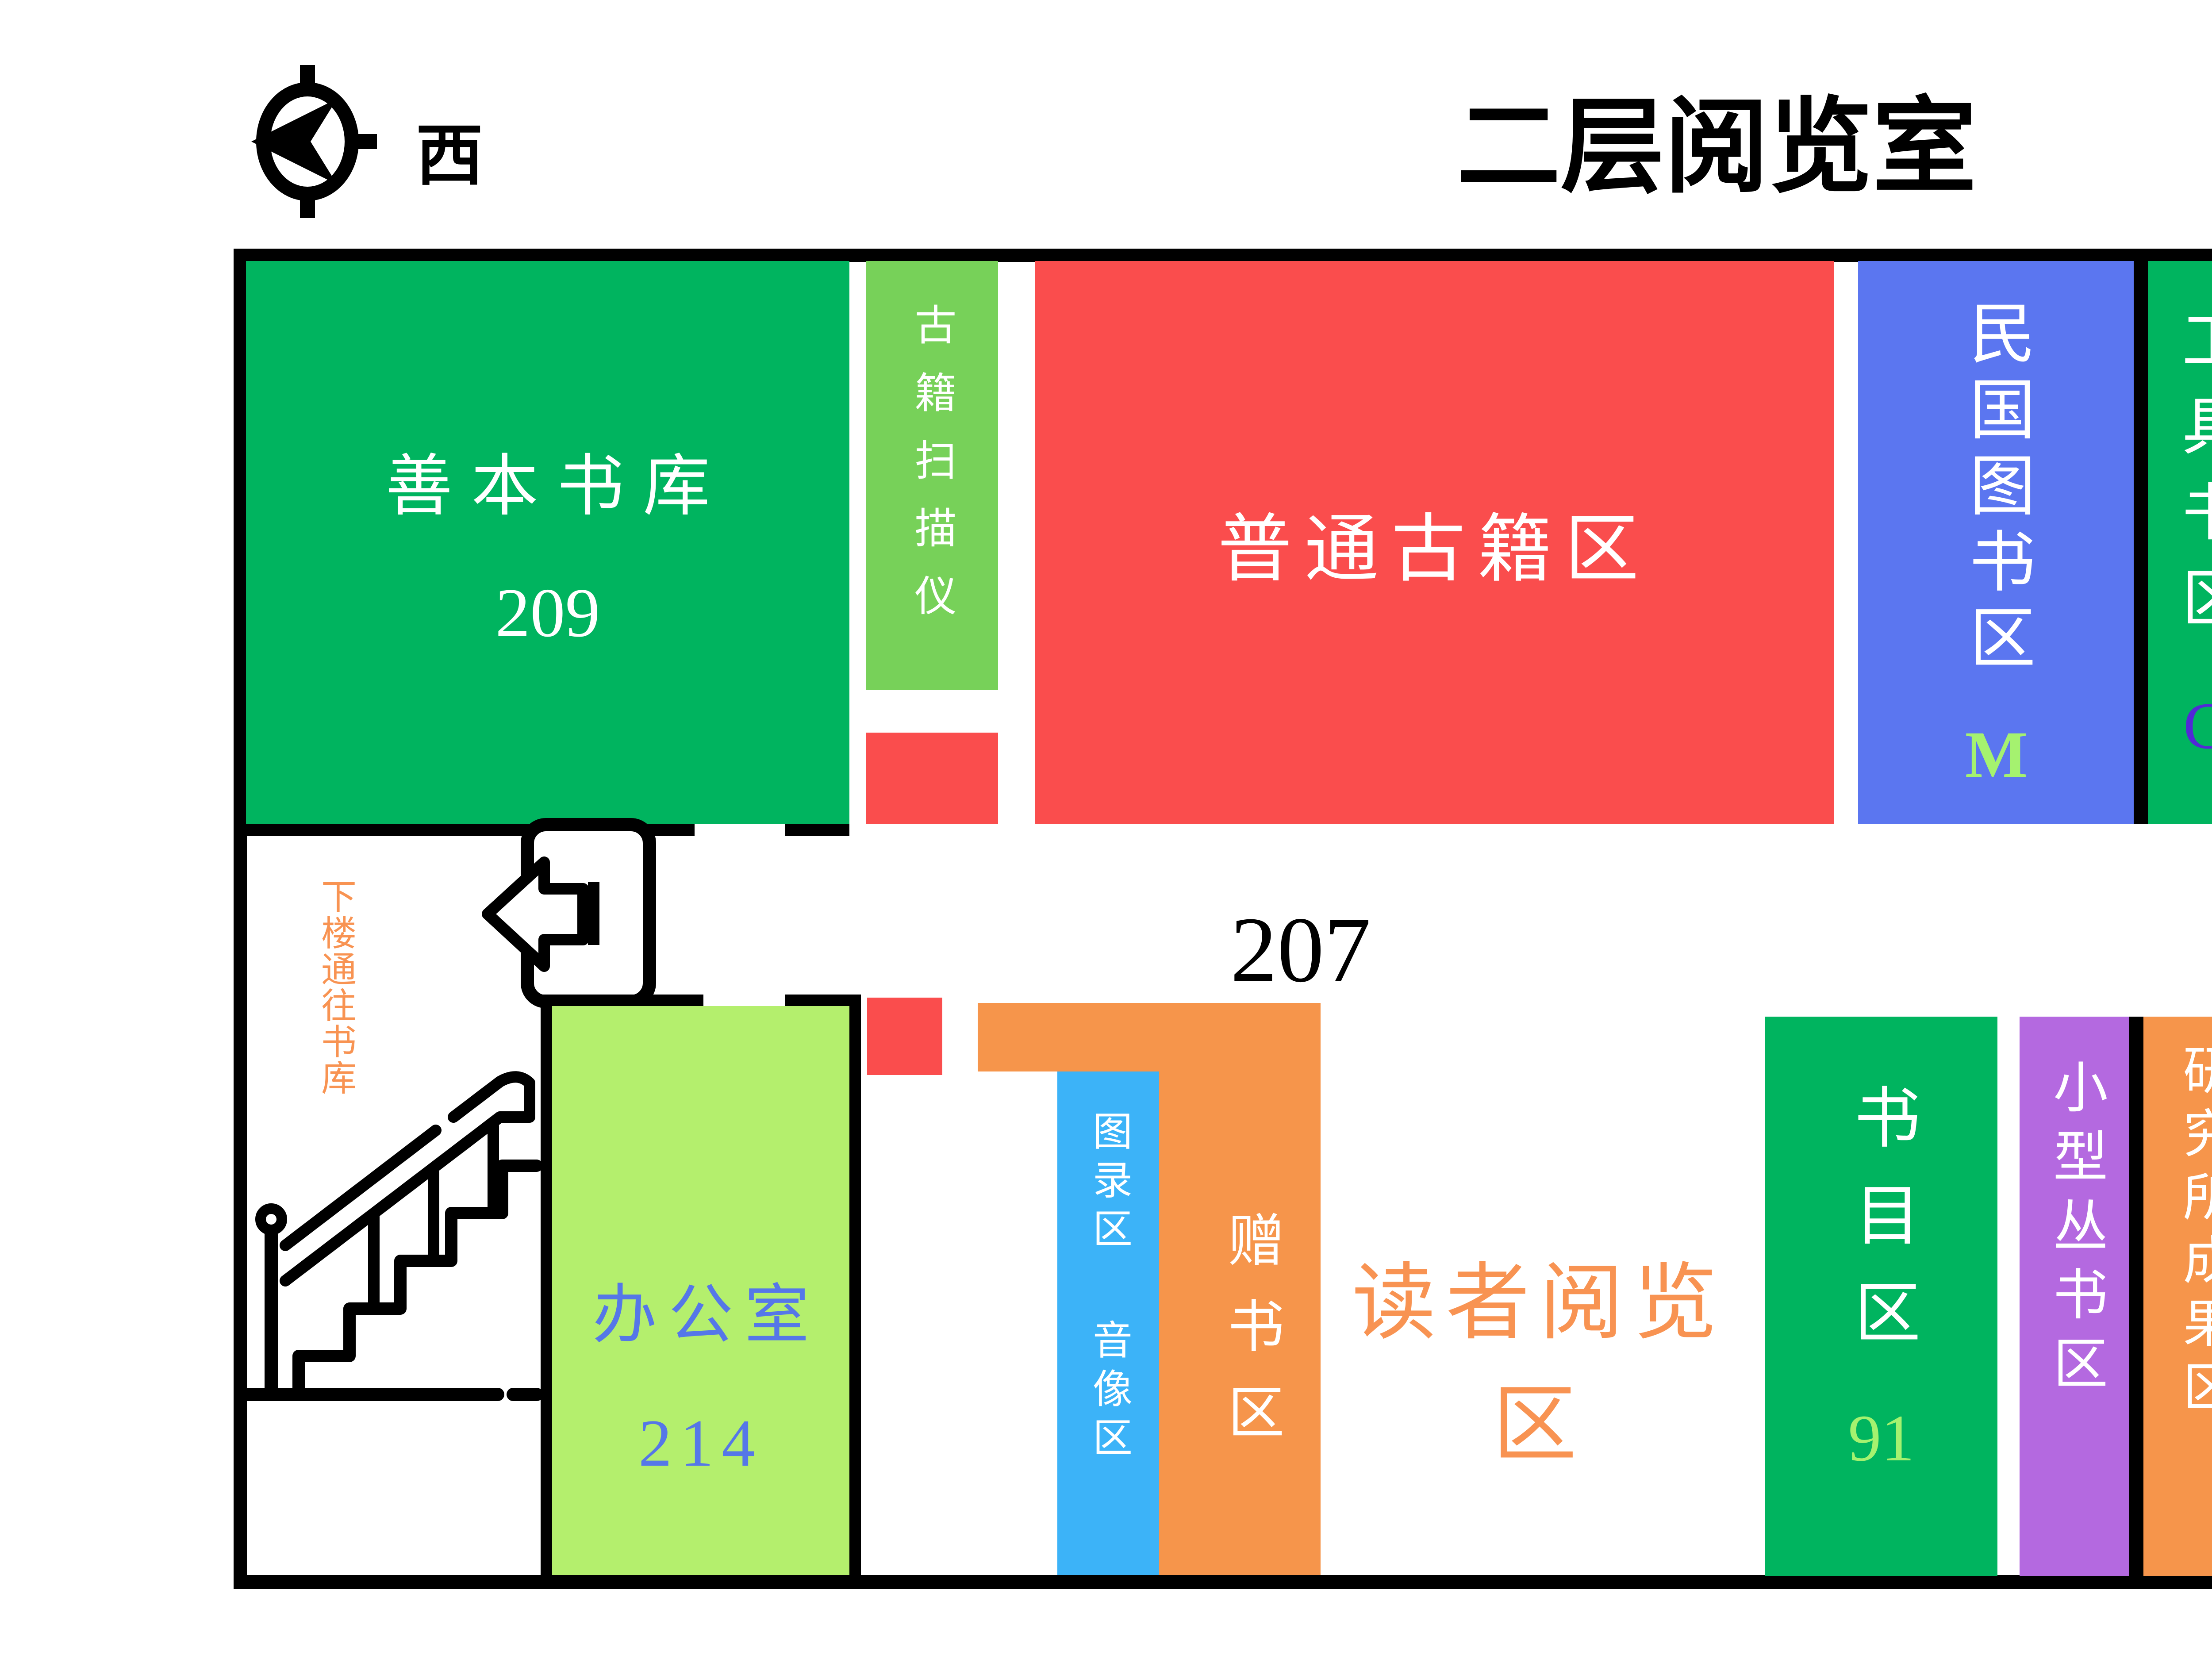  What do you see at coordinates (335, 987) in the screenshot?
I see `area-label: 下楼通往书库` at bounding box center [335, 987].